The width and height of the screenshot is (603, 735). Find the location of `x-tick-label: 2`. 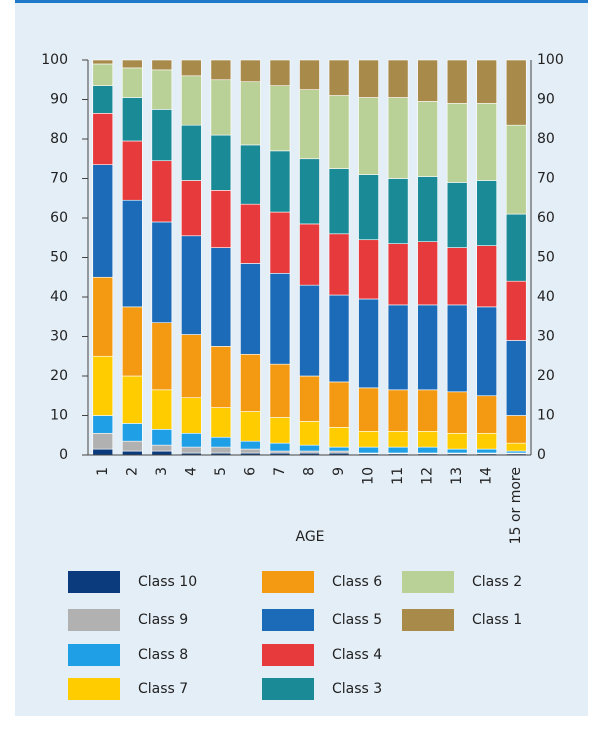

x-tick-label: 2 is located at coordinates (132, 471).